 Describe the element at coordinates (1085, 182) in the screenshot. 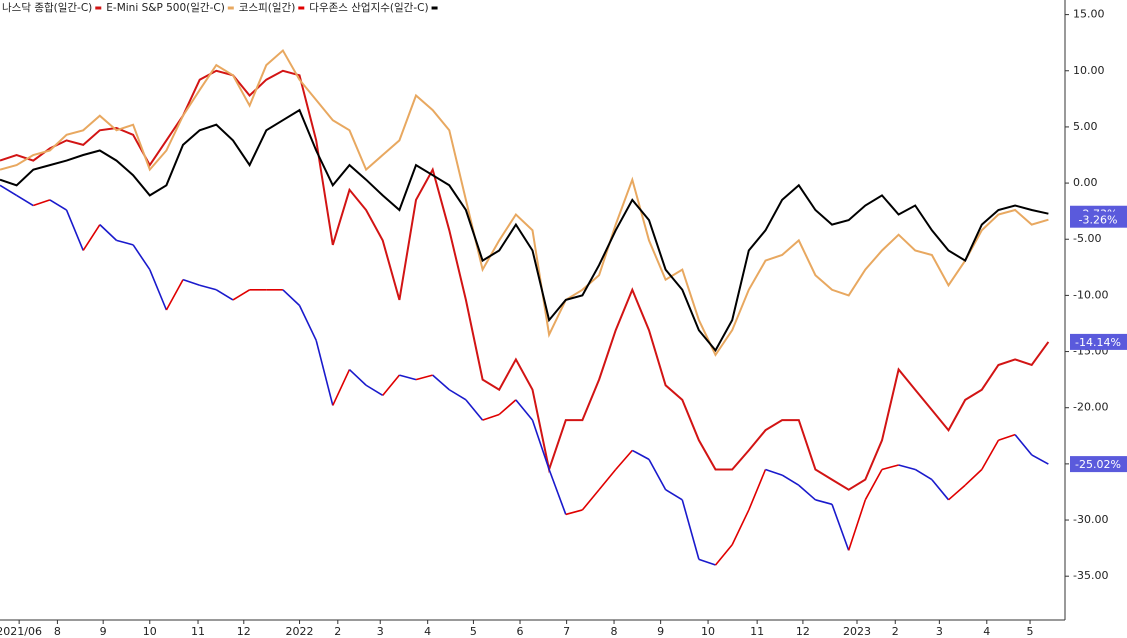

I see `y-tick-label: 0.00` at that location.